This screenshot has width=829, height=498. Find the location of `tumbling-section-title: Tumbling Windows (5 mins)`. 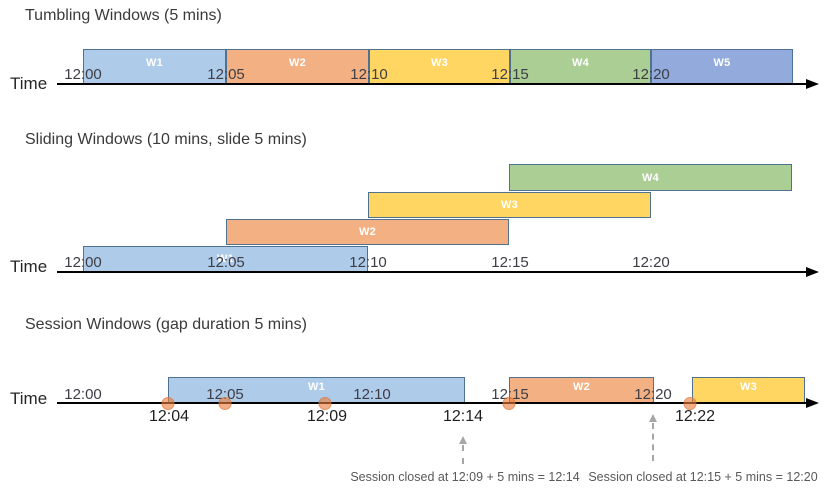

tumbling-section-title: Tumbling Windows (5 mins) is located at coordinates (123, 15).